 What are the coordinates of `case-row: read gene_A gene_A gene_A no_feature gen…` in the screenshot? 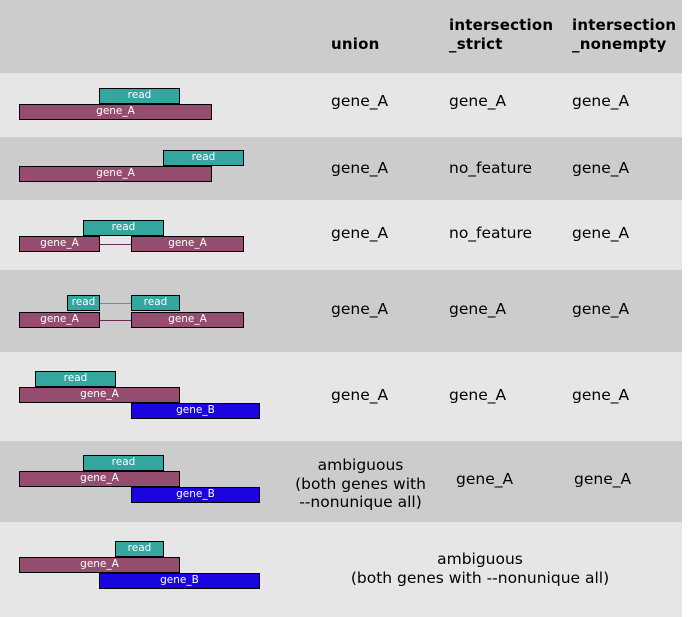 It's located at (341, 235).